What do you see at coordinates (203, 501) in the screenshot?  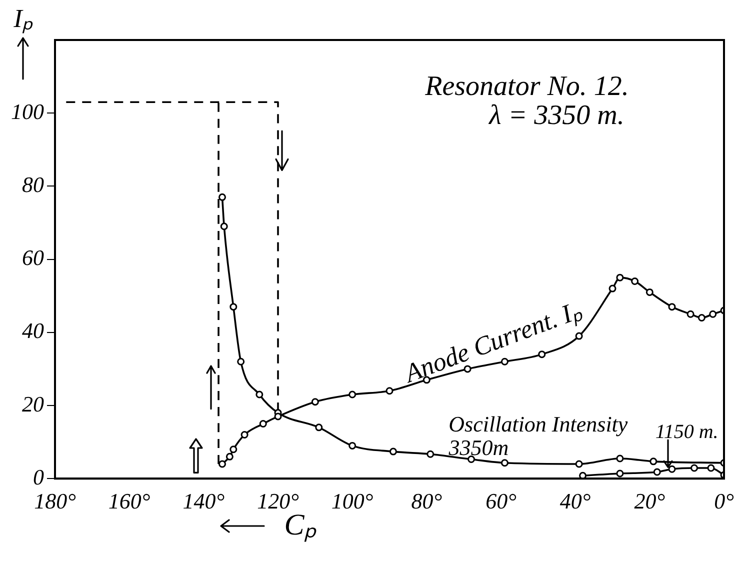 I see `x-tick-label: 140°` at bounding box center [203, 501].